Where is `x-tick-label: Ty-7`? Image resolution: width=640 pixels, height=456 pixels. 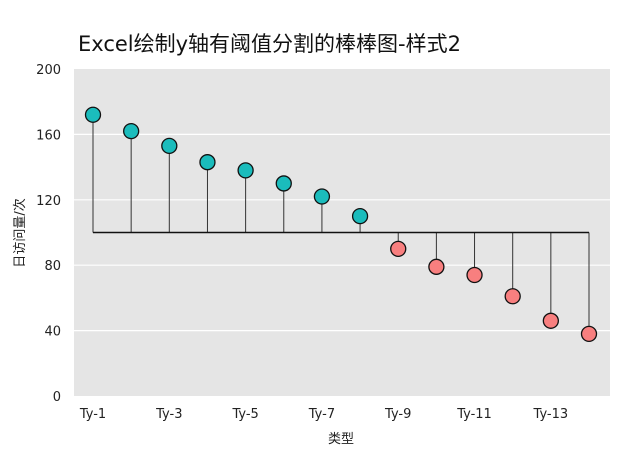 x-tick-label: Ty-7 is located at coordinates (321, 414).